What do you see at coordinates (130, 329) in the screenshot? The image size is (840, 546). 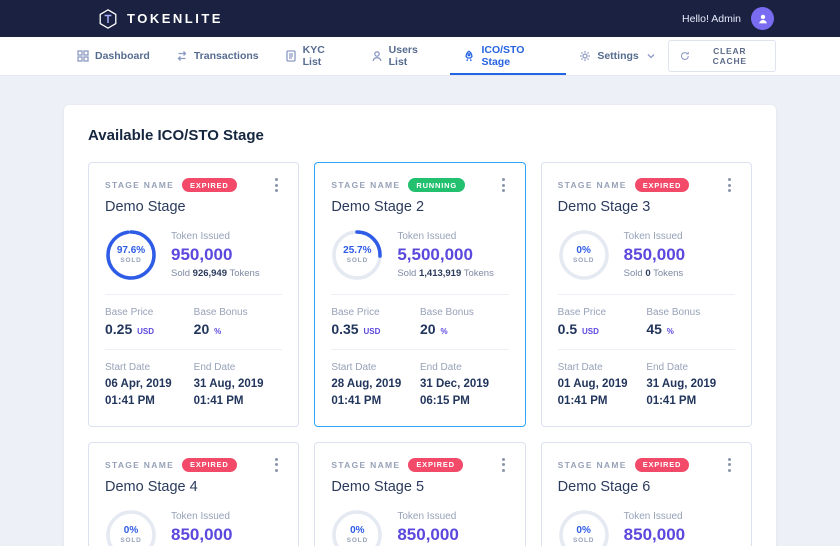 I see `base-price-value: 0.25 USD` at bounding box center [130, 329].